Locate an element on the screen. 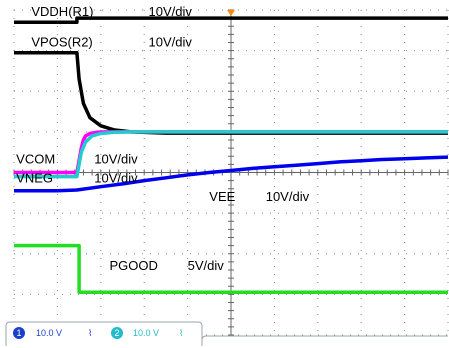 This screenshot has width=449, height=348. vpos-scale-label: 10V/div is located at coordinates (171, 42).